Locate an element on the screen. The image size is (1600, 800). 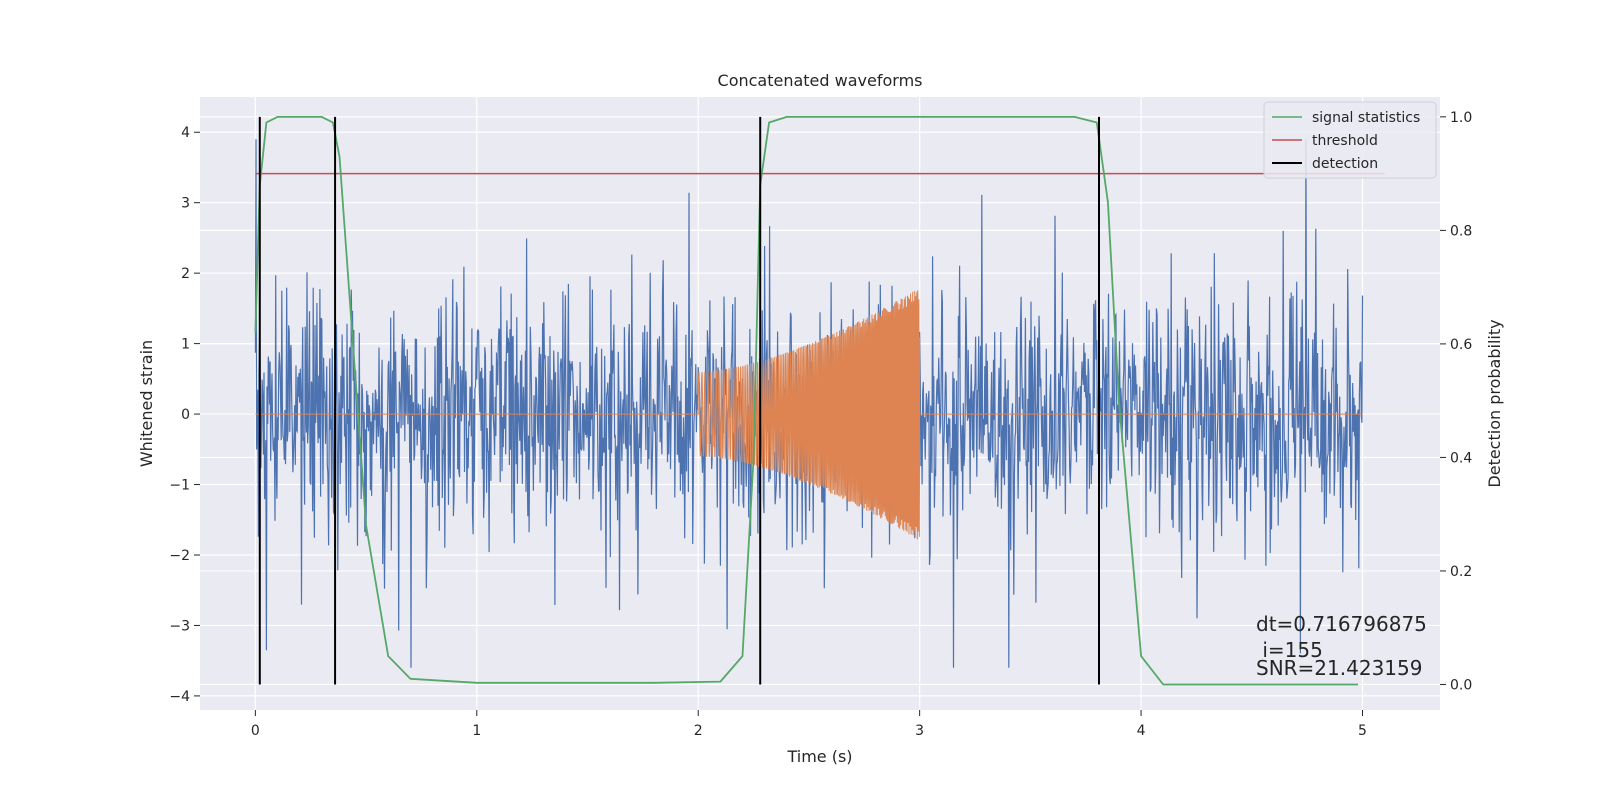
annotation-i: i=155 is located at coordinates (1289, 650).